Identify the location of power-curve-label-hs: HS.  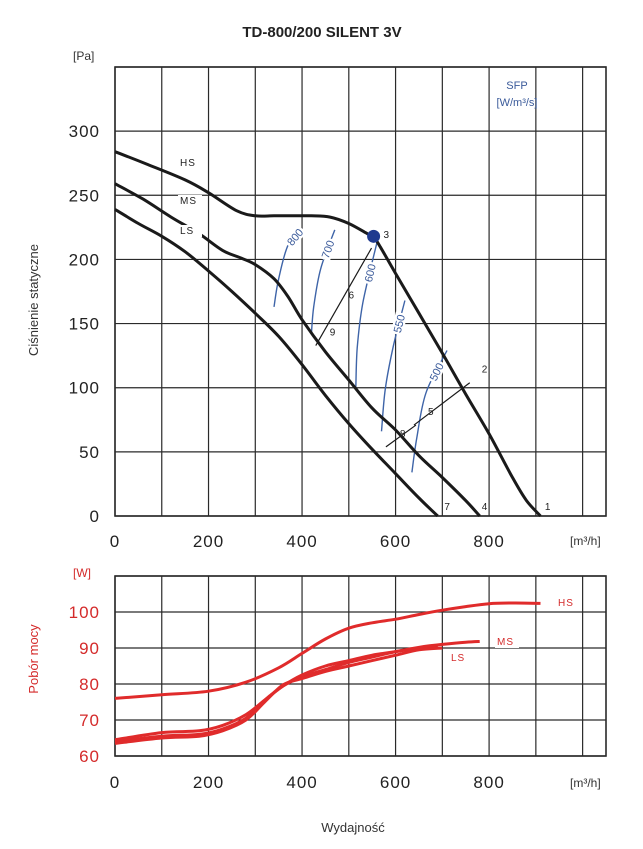
(566, 603).